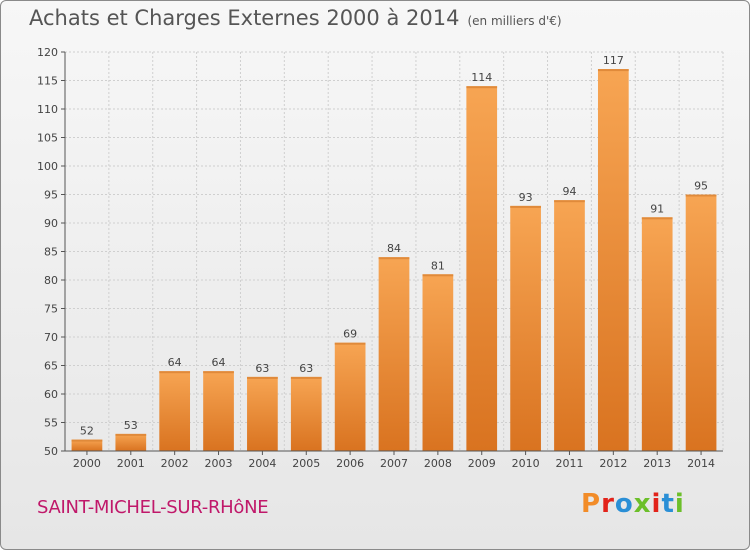  Describe the element at coordinates (394, 248) in the screenshot. I see `data-label: 84` at that location.